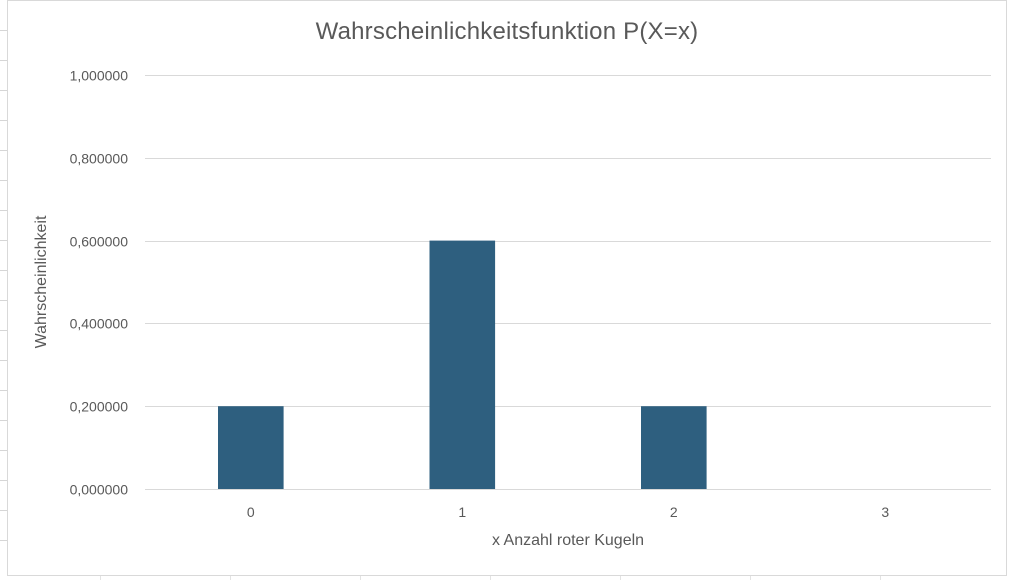  What do you see at coordinates (462, 512) in the screenshot?
I see `x-tick-label: 1` at bounding box center [462, 512].